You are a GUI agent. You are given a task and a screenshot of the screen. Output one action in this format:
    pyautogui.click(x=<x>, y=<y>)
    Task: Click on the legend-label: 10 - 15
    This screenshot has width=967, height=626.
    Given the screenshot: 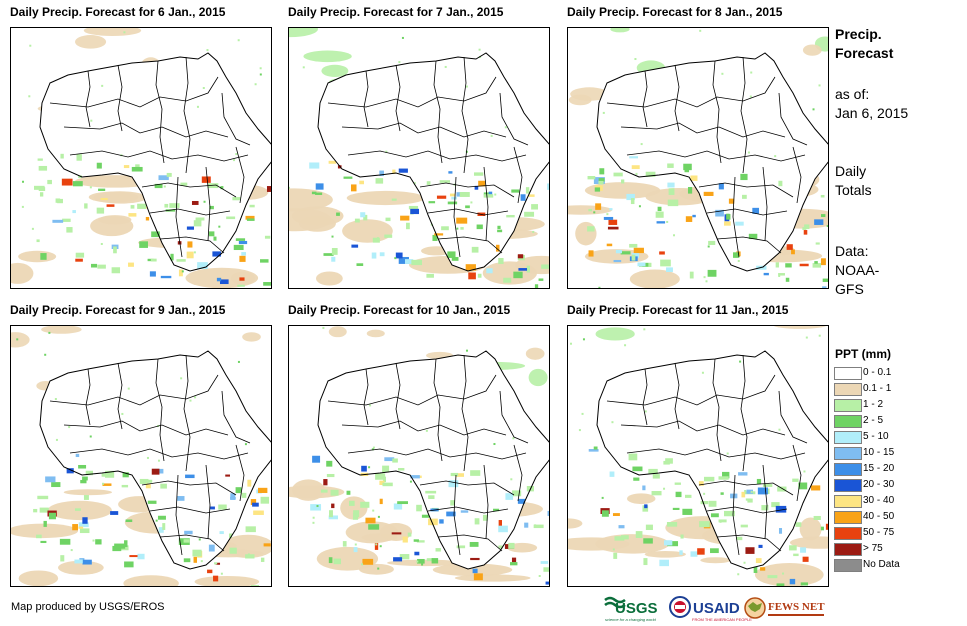 What is the action you would take?
    pyautogui.click(x=879, y=452)
    